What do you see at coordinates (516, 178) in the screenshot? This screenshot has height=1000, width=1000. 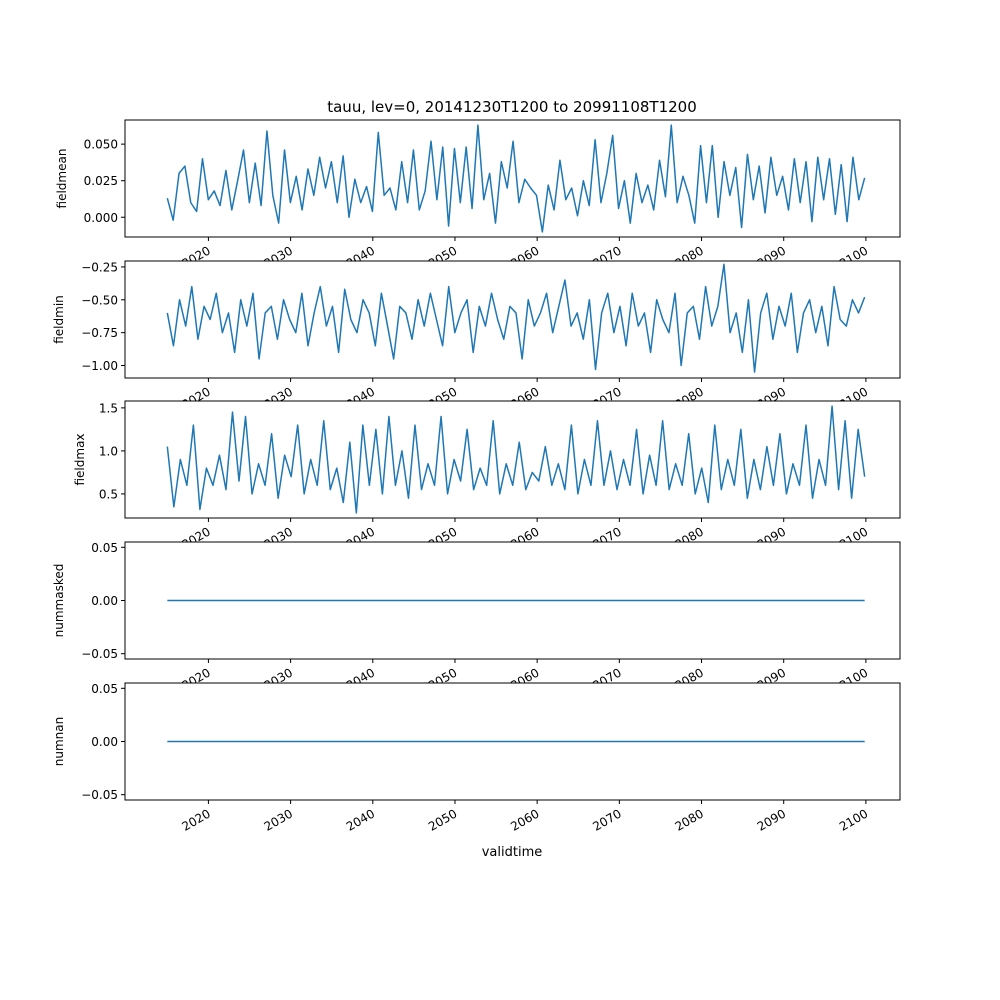 I see `series-line-fieldmean` at bounding box center [516, 178].